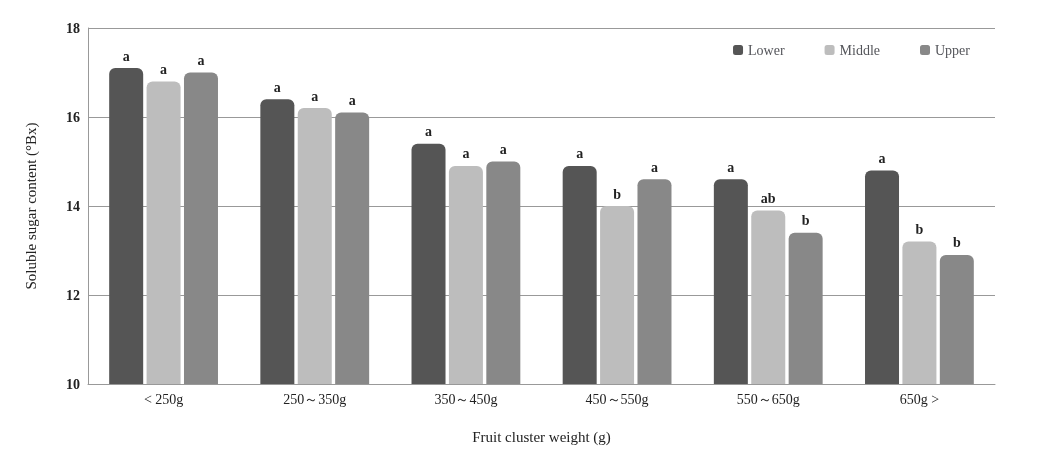 The height and width of the screenshot is (462, 1043). I want to click on y-tick-label: 14, so click(73, 206).